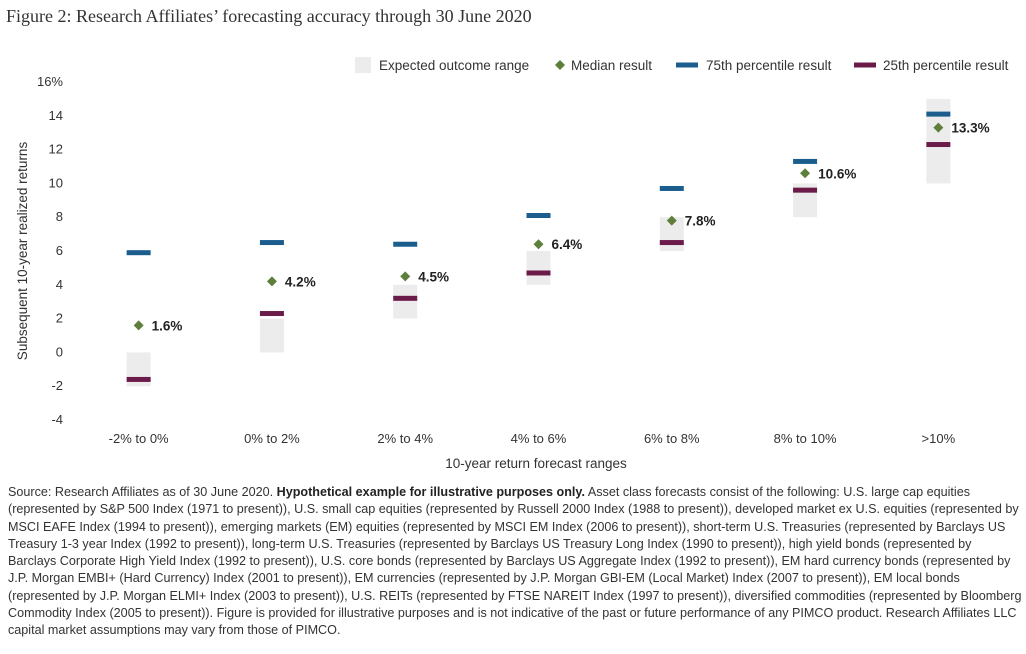 The height and width of the screenshot is (654, 1026). What do you see at coordinates (167, 325) in the screenshot?
I see `median-data-label: 1.6%` at bounding box center [167, 325].